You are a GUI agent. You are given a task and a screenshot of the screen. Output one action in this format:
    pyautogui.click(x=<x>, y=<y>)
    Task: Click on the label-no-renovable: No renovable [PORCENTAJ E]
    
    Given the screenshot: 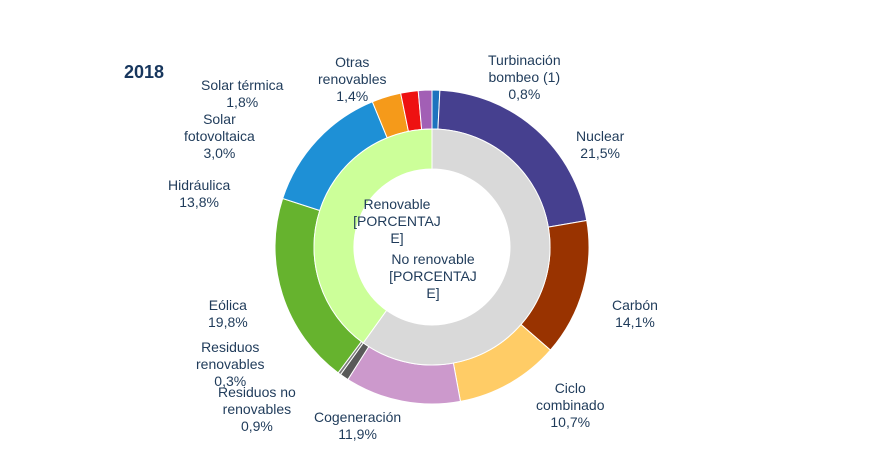 What is the action you would take?
    pyautogui.click(x=433, y=276)
    